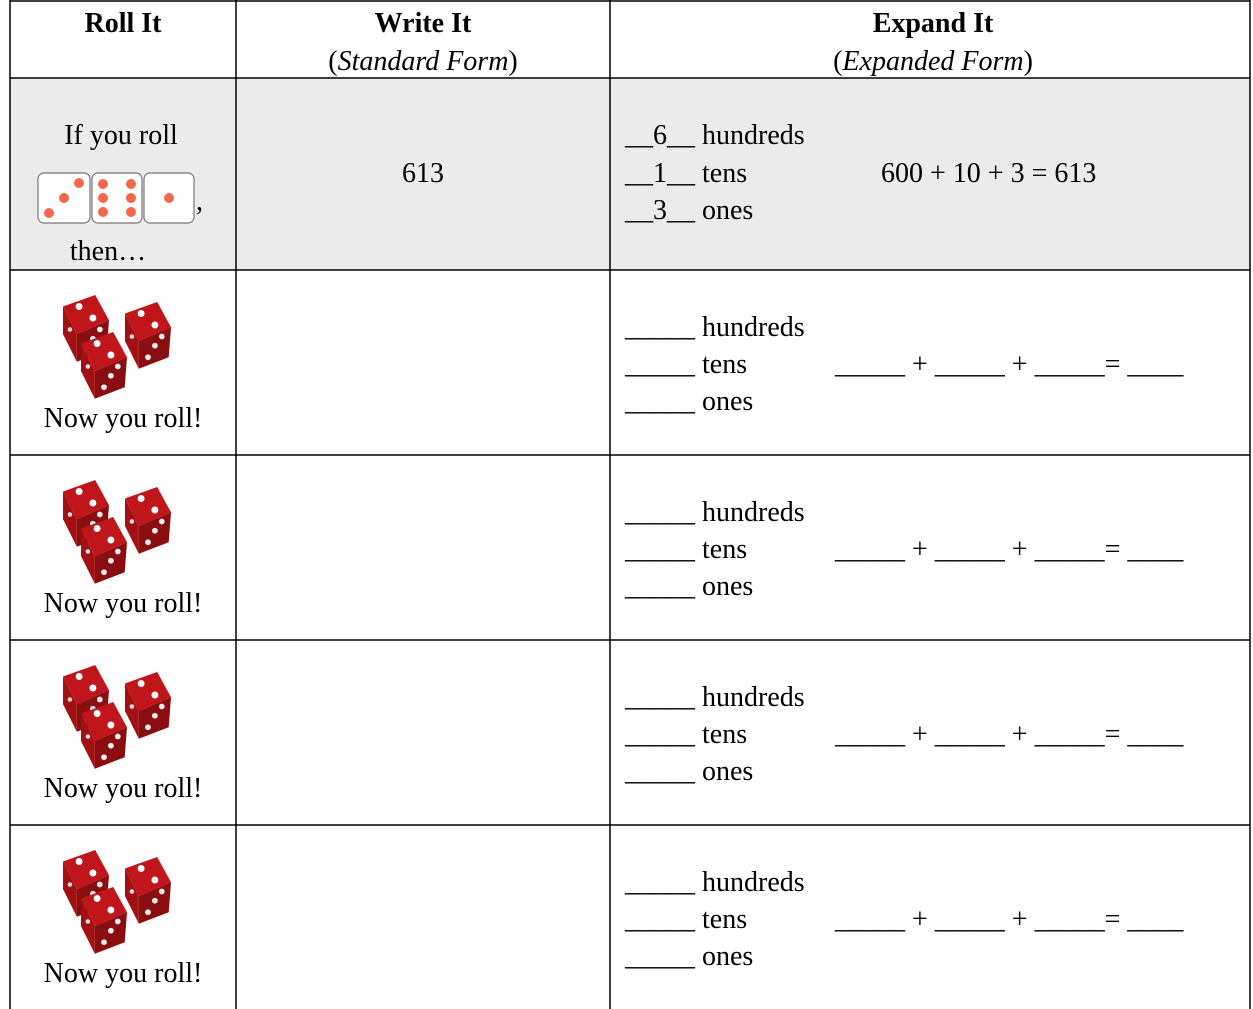 The height and width of the screenshot is (1009, 1253). I want to click on expanded-line: __3__ ones, so click(689, 210).